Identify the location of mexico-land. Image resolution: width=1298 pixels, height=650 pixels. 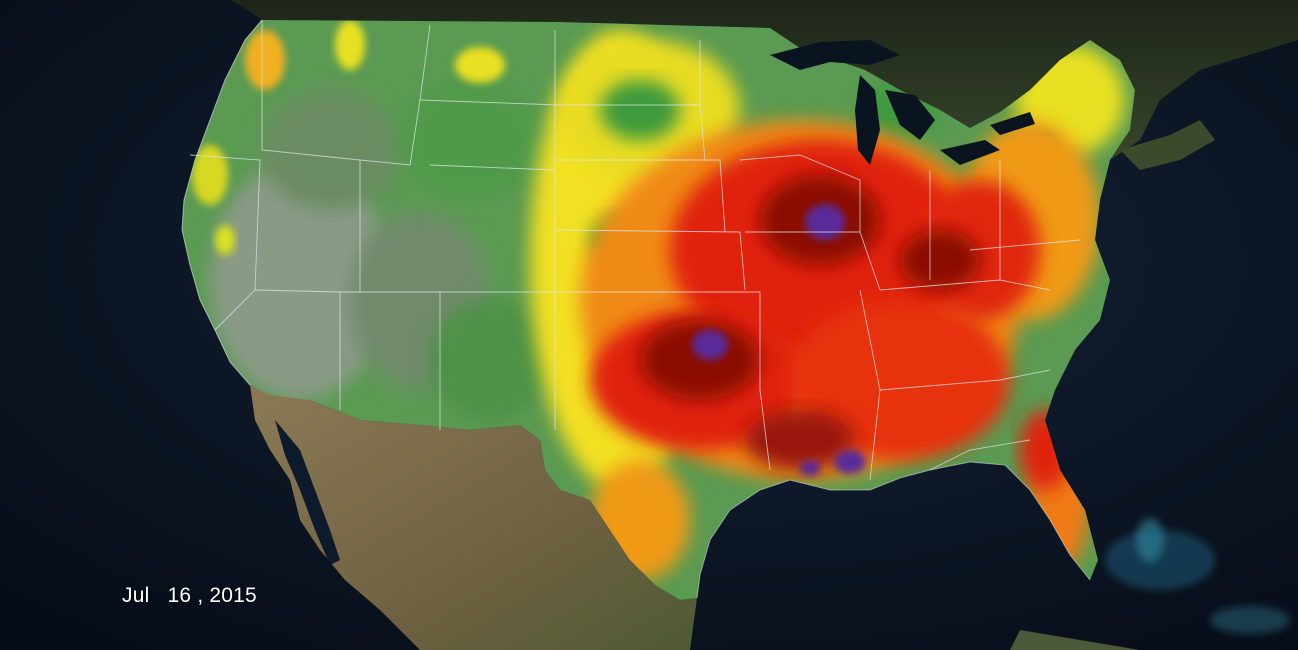
(473, 517).